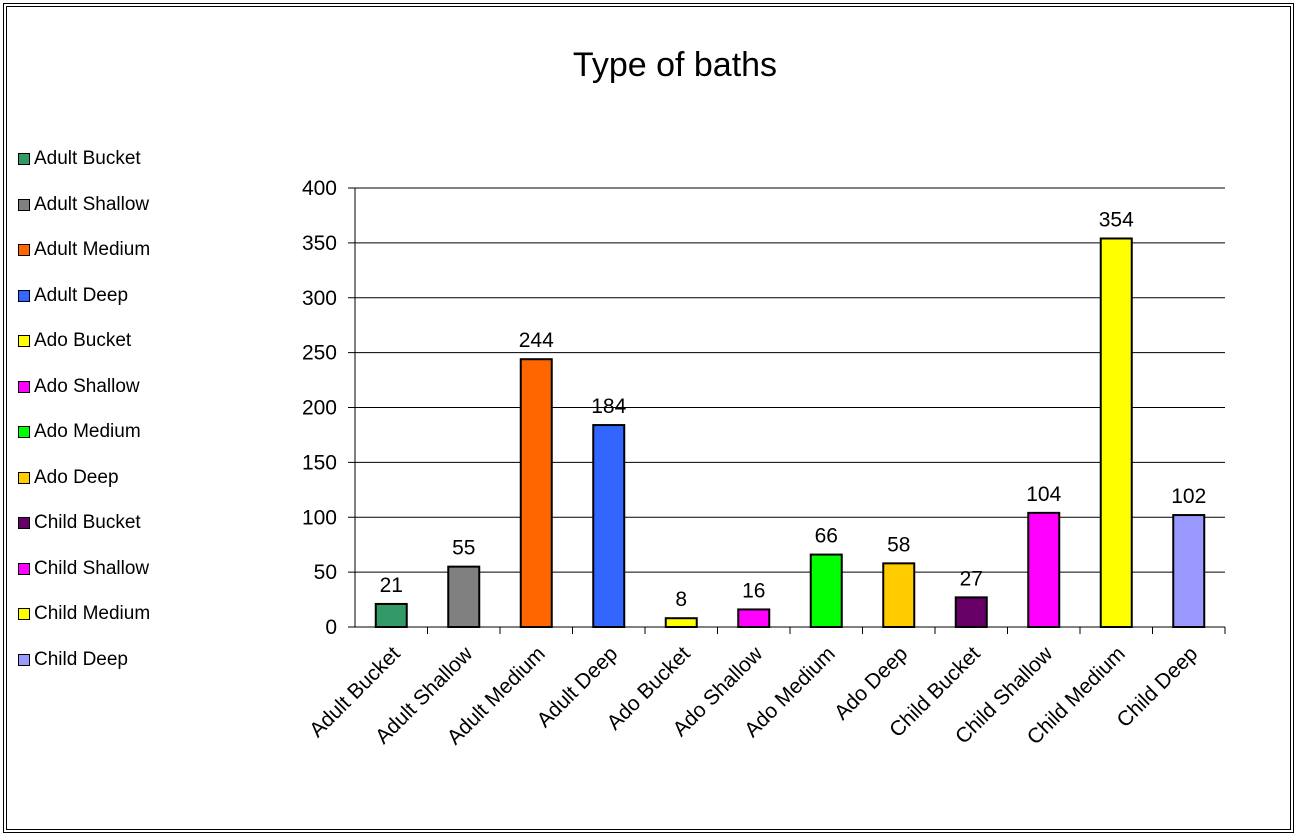 This screenshot has height=833, width=1301. Describe the element at coordinates (81, 659) in the screenshot. I see `legend-label: Child Deep` at that location.